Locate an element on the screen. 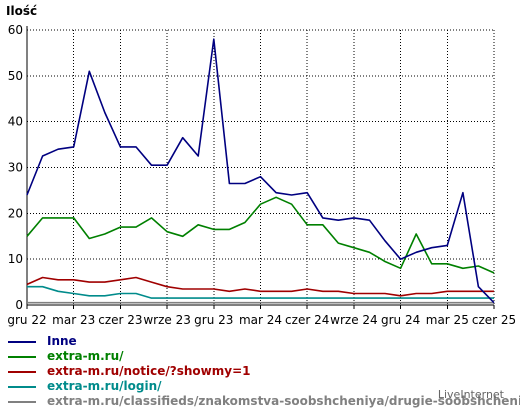 Image resolution: width=520 pixels, height=409 pixels. legend-item: extra-m.ru/login/ is located at coordinates (264, 386).